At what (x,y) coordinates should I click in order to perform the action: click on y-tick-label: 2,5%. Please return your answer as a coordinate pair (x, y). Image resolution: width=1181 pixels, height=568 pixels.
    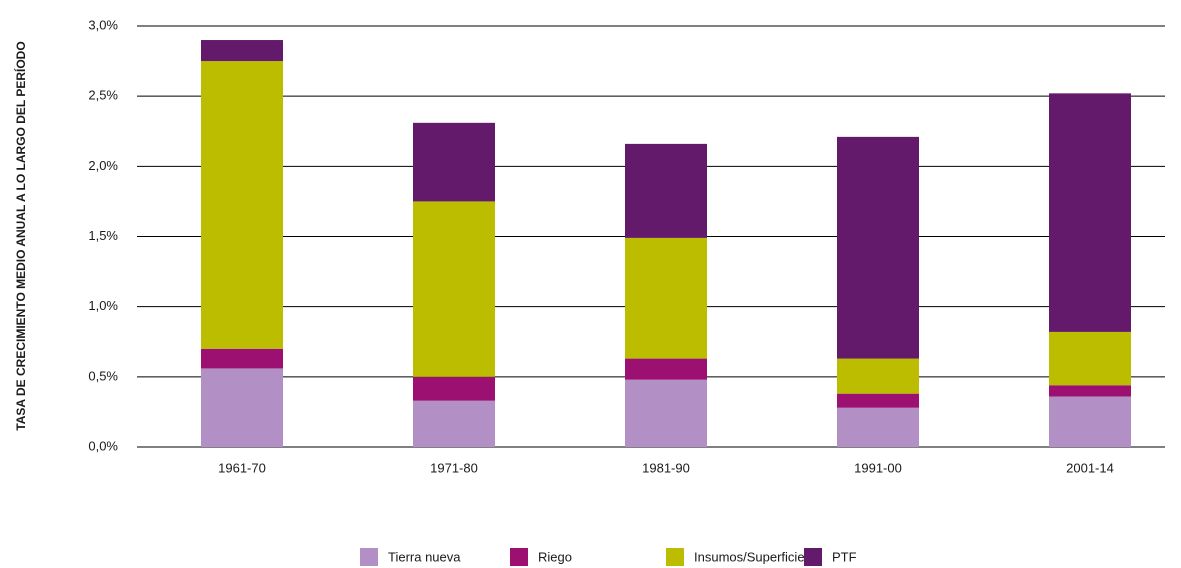
    Looking at the image, I should click on (103, 95).